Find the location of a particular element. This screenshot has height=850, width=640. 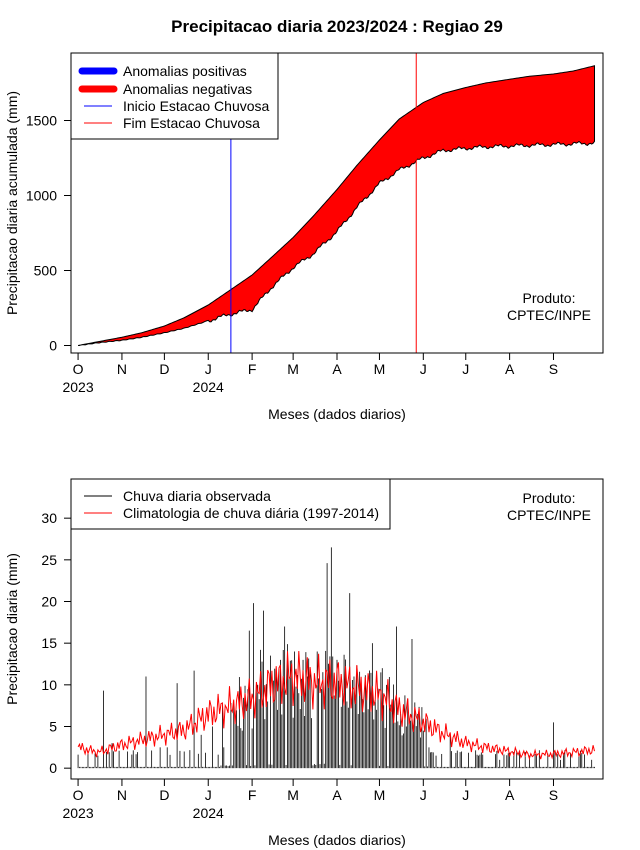

top-x-axis-label: Meses (dados diarios) is located at coordinates (337, 414).